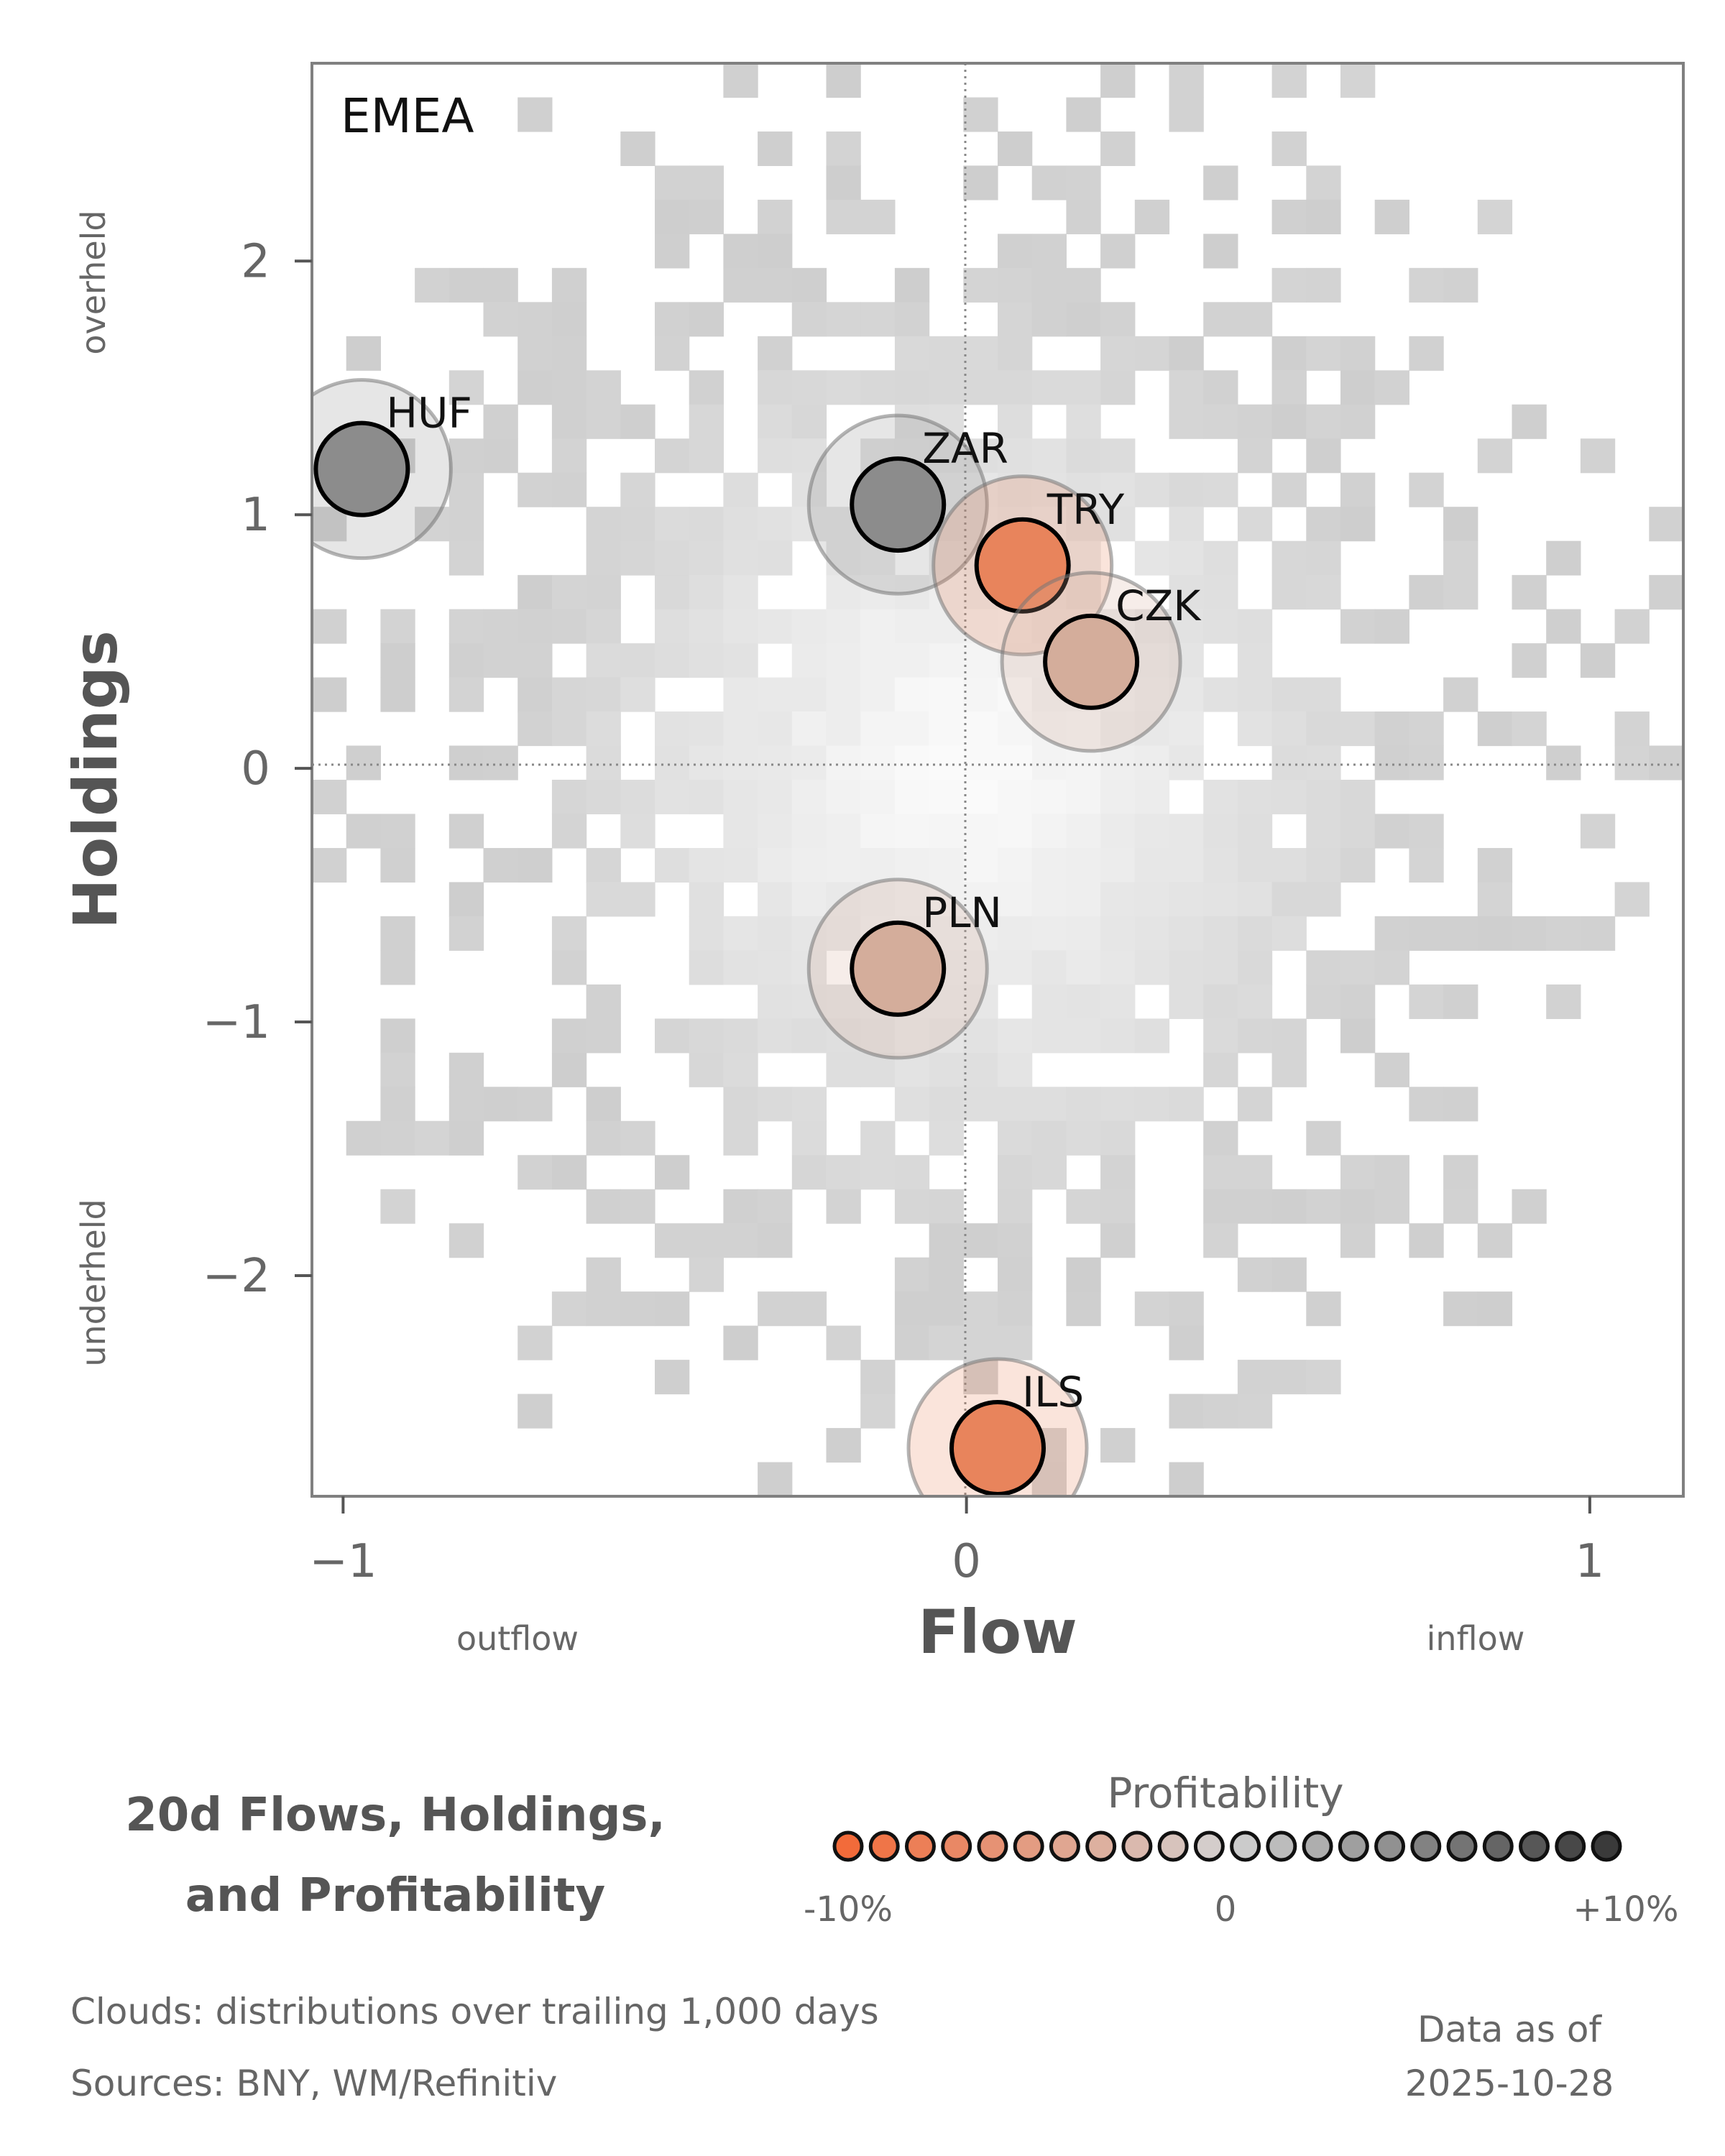 This screenshot has width=1725, height=2156. Describe the element at coordinates (1225, 1793) in the screenshot. I see `colorbar-title: Profitability` at that location.